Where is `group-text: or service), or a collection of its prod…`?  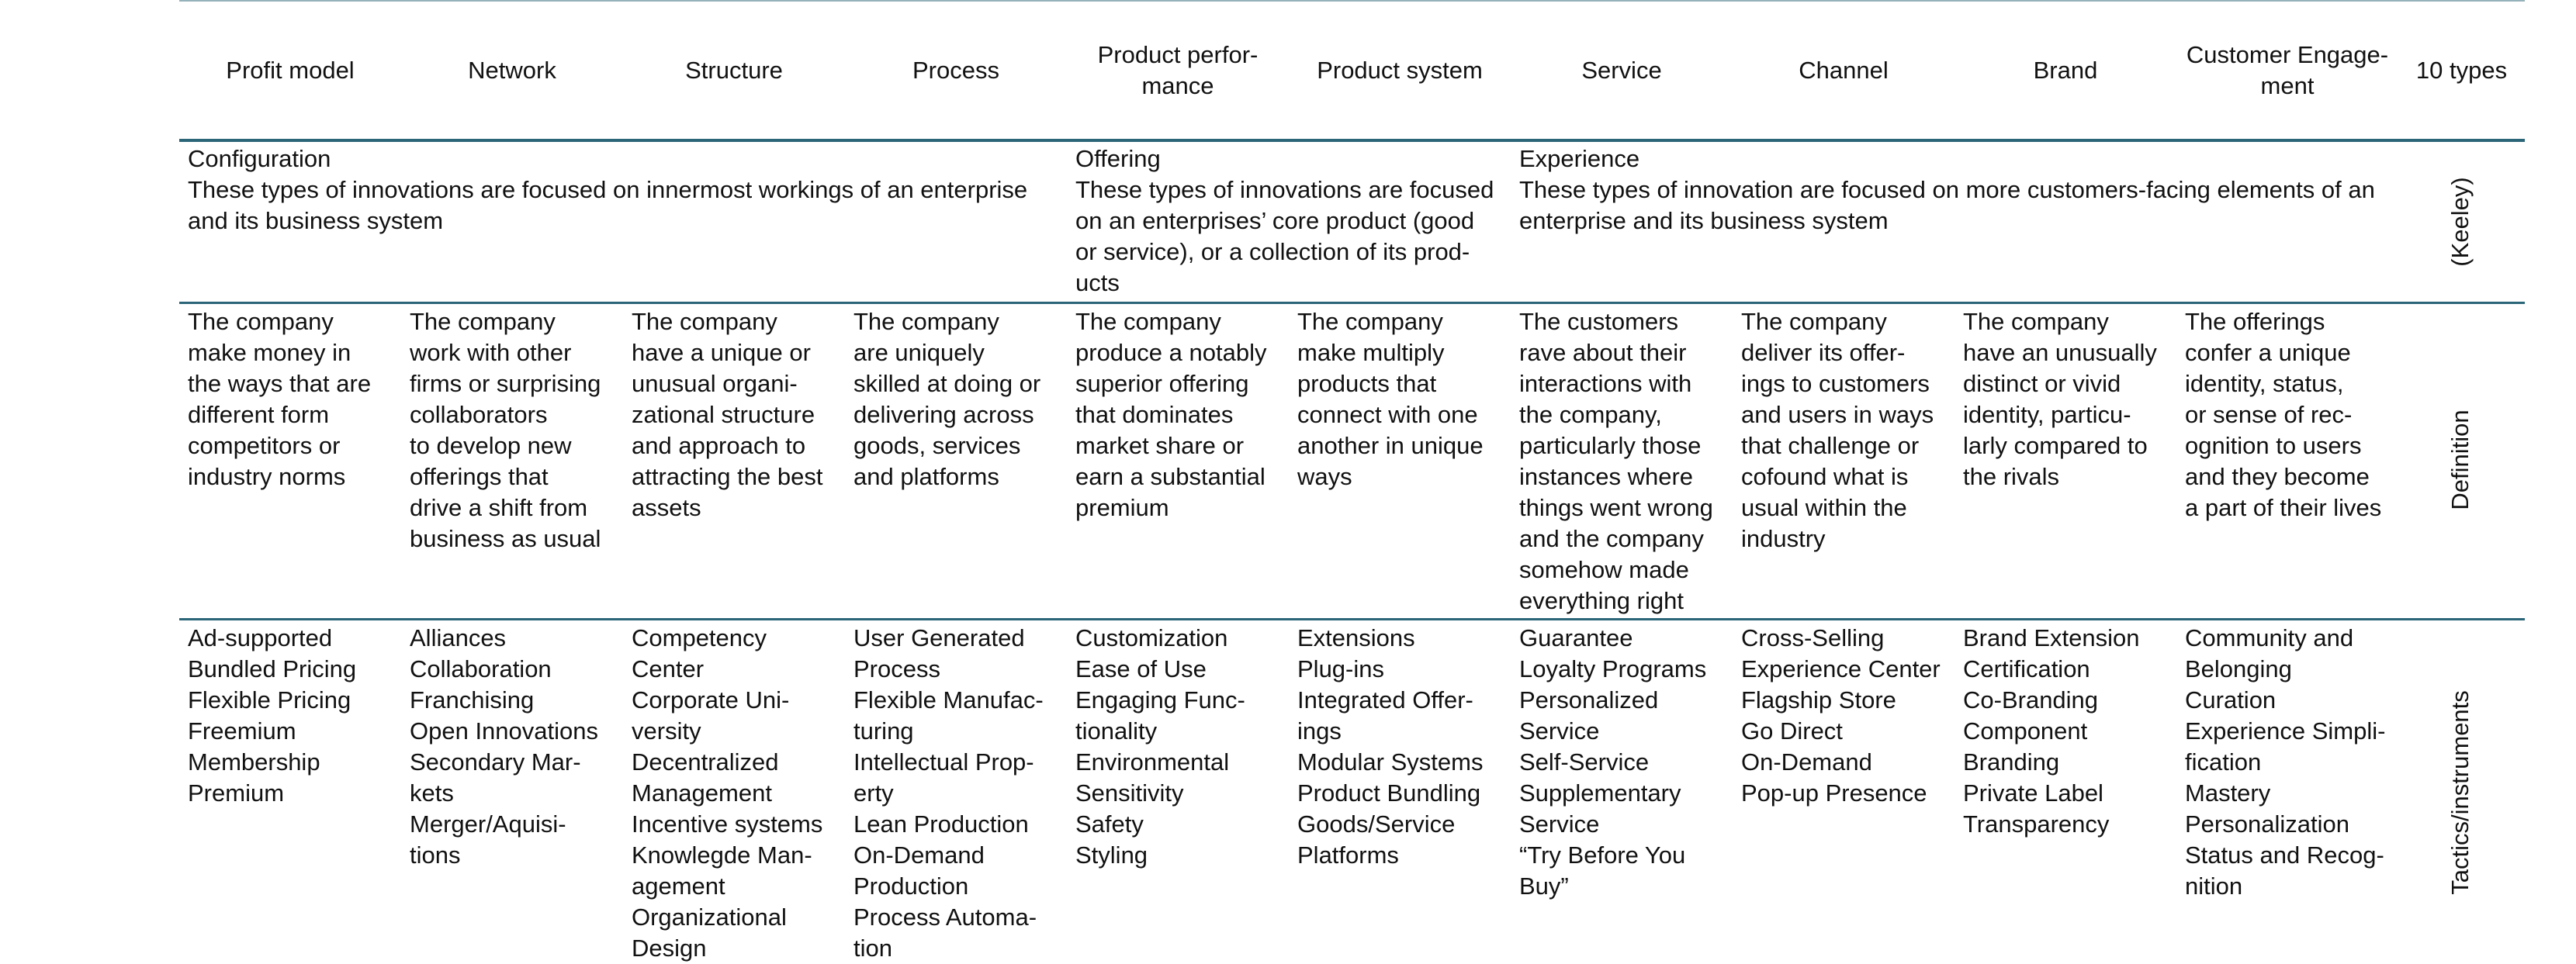
group-text: or service), or a collection of its prod… is located at coordinates (1272, 251).